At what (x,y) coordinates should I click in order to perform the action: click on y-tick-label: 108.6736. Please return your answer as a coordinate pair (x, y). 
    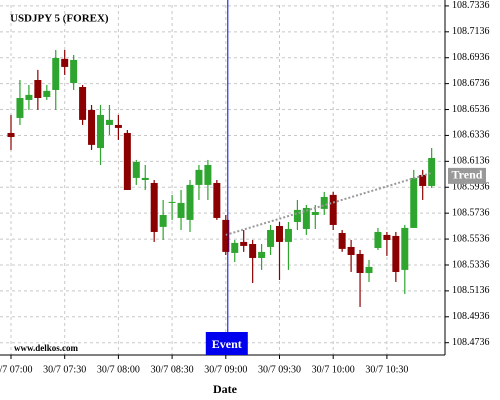
    Looking at the image, I should click on (471, 83).